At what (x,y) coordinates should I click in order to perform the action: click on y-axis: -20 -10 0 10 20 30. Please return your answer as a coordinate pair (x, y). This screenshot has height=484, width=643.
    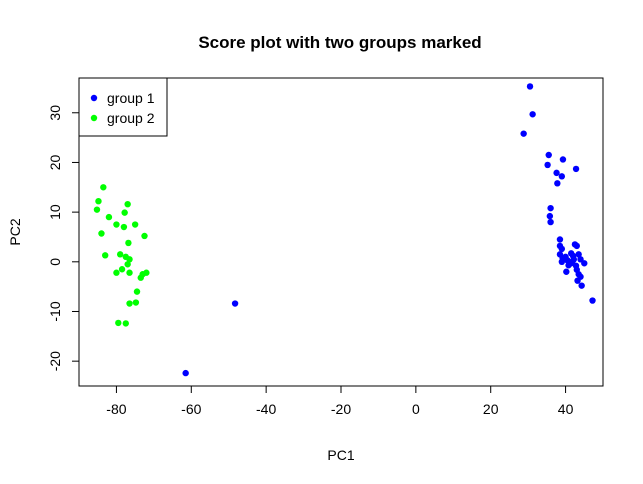
    Looking at the image, I should click on (63, 238).